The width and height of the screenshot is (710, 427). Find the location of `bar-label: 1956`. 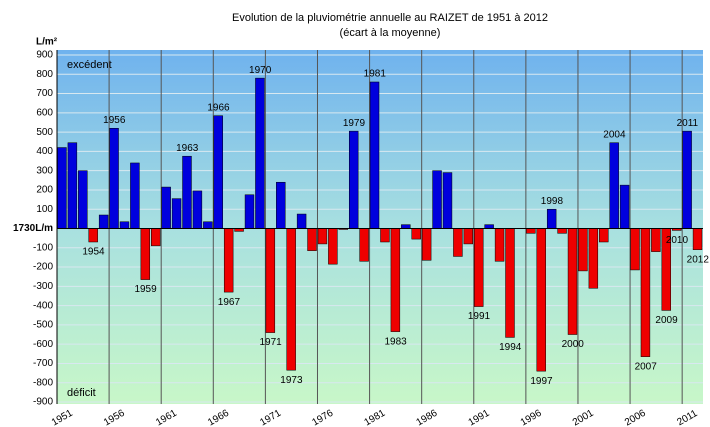

bar-label: 1956 is located at coordinates (114, 120).